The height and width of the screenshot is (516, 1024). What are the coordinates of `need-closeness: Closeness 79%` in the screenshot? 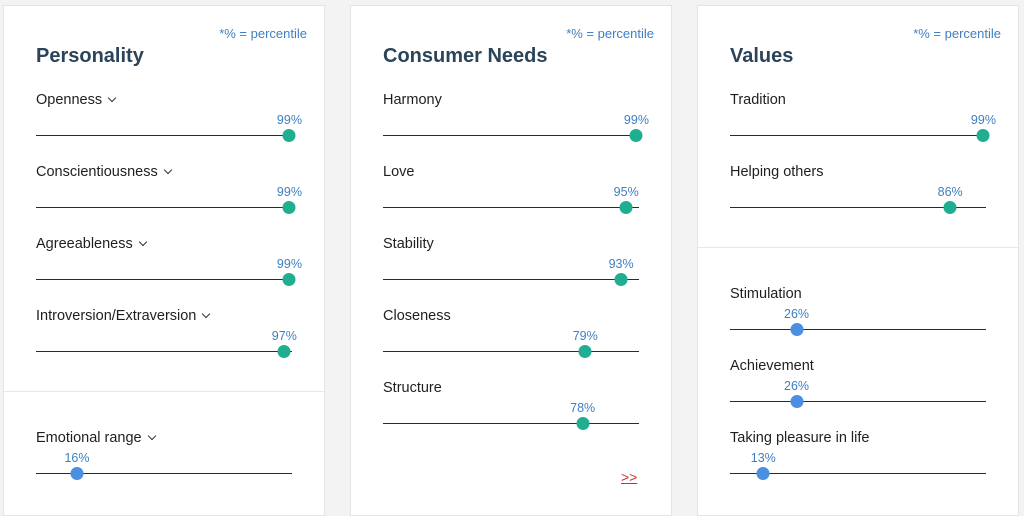 It's located at (511, 344).